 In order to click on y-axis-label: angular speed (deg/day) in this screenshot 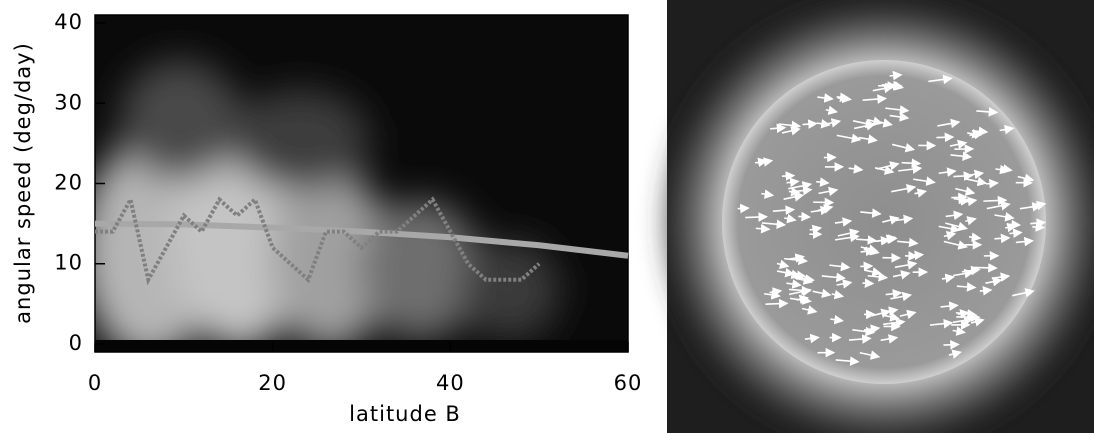, I will do `click(23, 183)`.